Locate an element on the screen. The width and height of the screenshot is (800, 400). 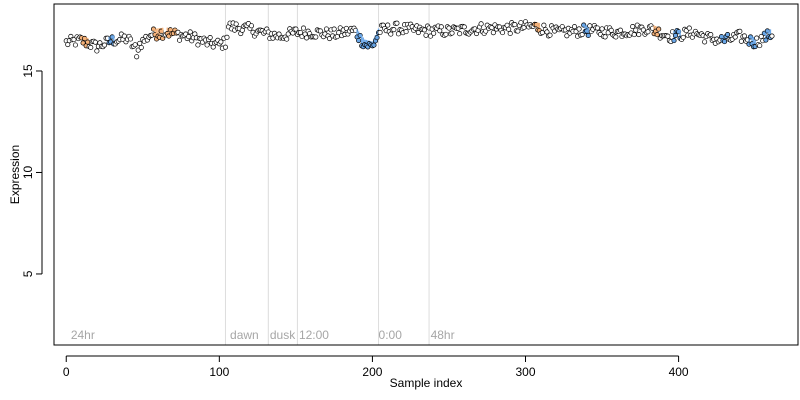
time-annotation: 24hr is located at coordinates (83, 335).